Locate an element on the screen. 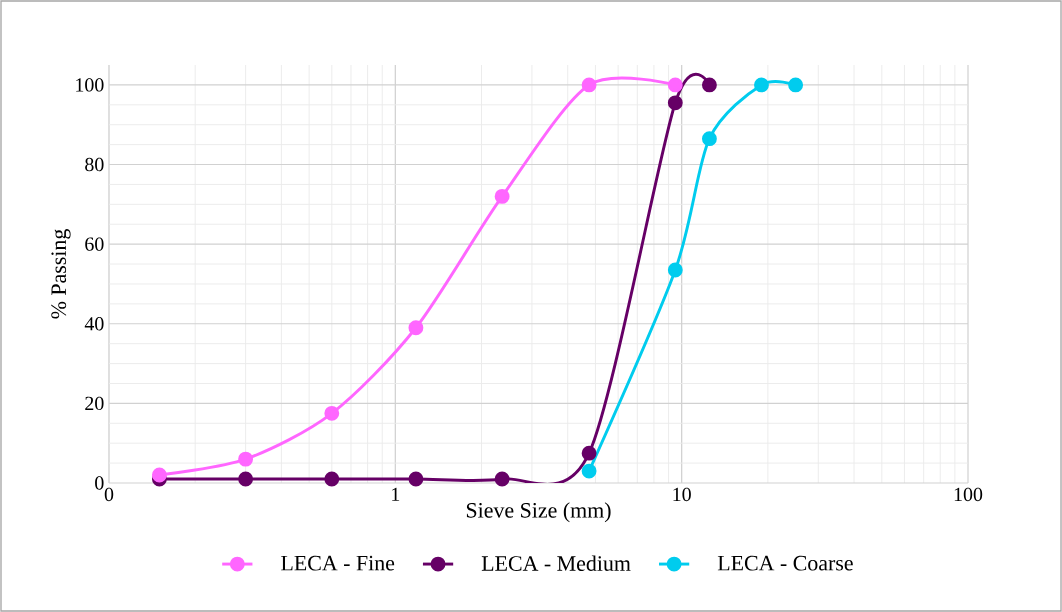  x-tick-label: 1 is located at coordinates (396, 494).